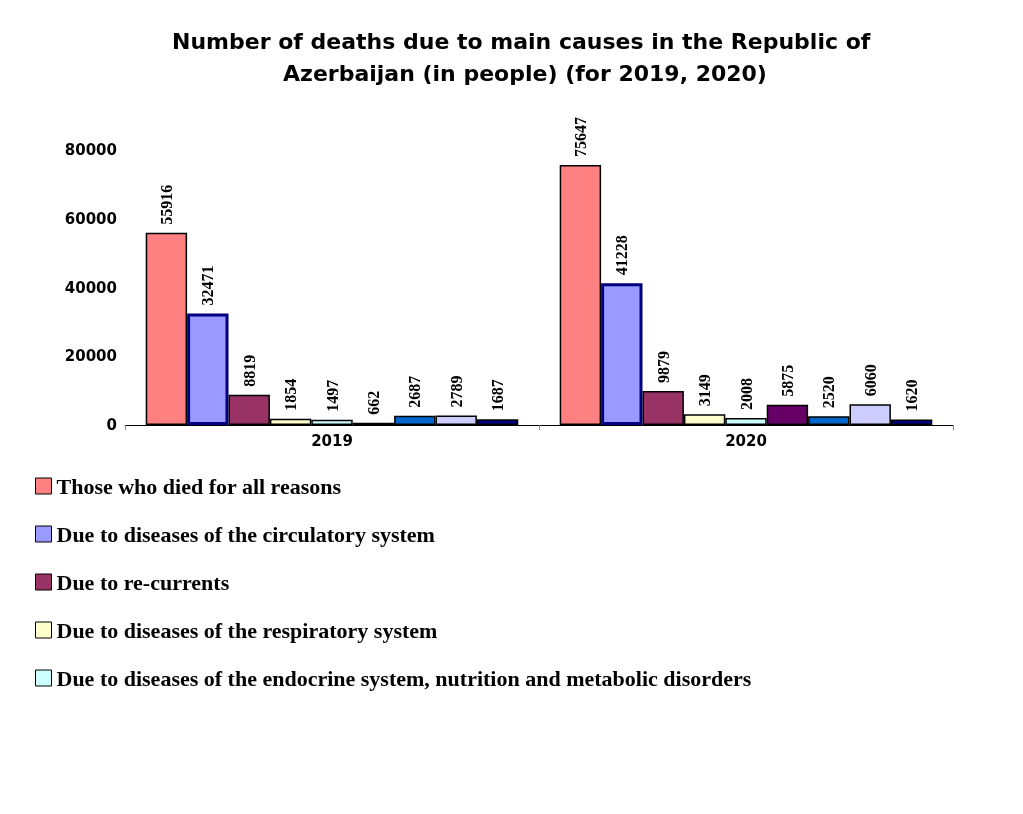 The image size is (1023, 814). What do you see at coordinates (199, 486) in the screenshot?
I see `legend-label: Those who died for all reasons` at bounding box center [199, 486].